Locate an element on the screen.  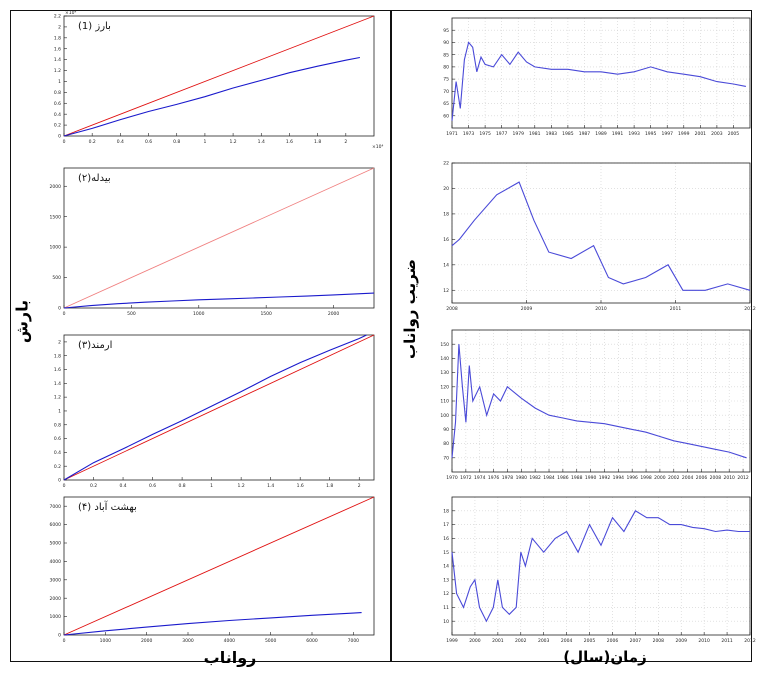
x-tick-label: 2001 is located at coordinates (498, 641).